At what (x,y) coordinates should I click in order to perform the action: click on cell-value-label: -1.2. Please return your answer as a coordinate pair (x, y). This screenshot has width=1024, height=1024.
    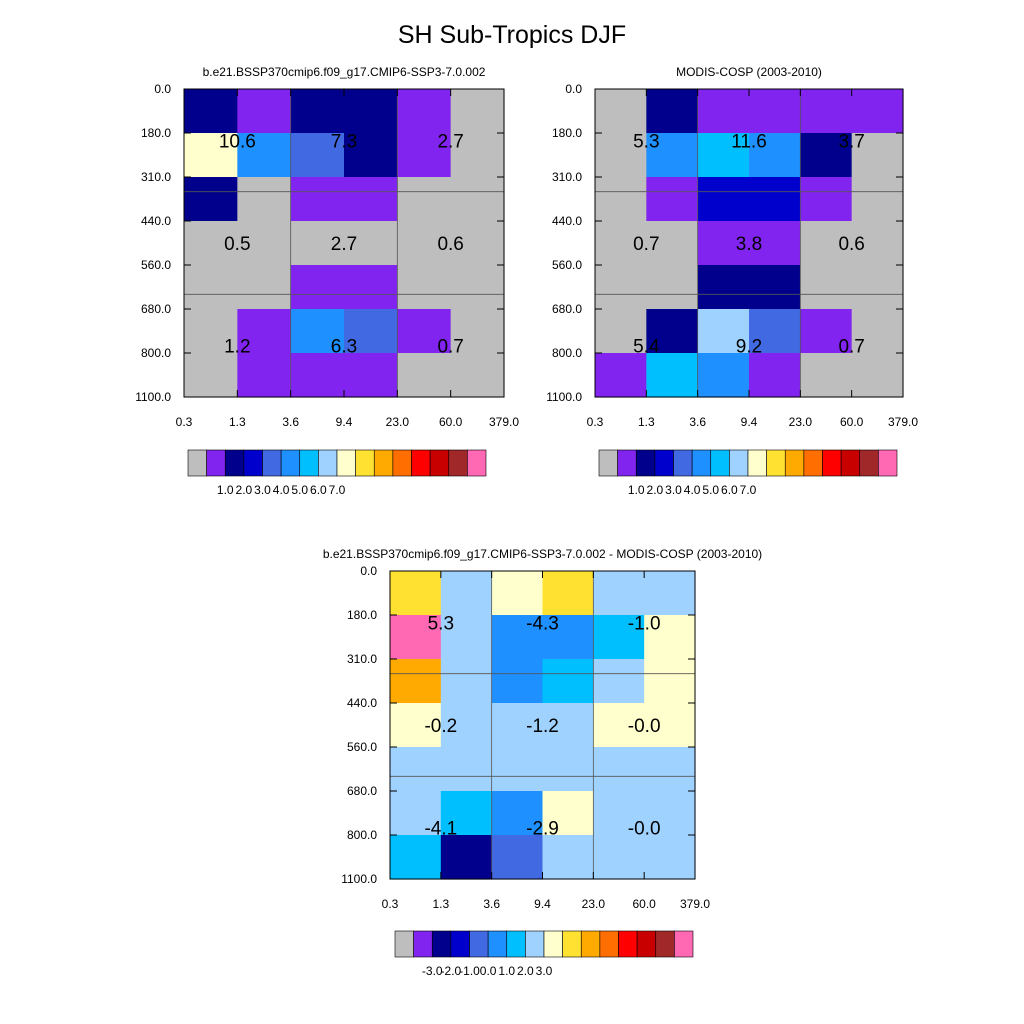
    Looking at the image, I should click on (542, 726).